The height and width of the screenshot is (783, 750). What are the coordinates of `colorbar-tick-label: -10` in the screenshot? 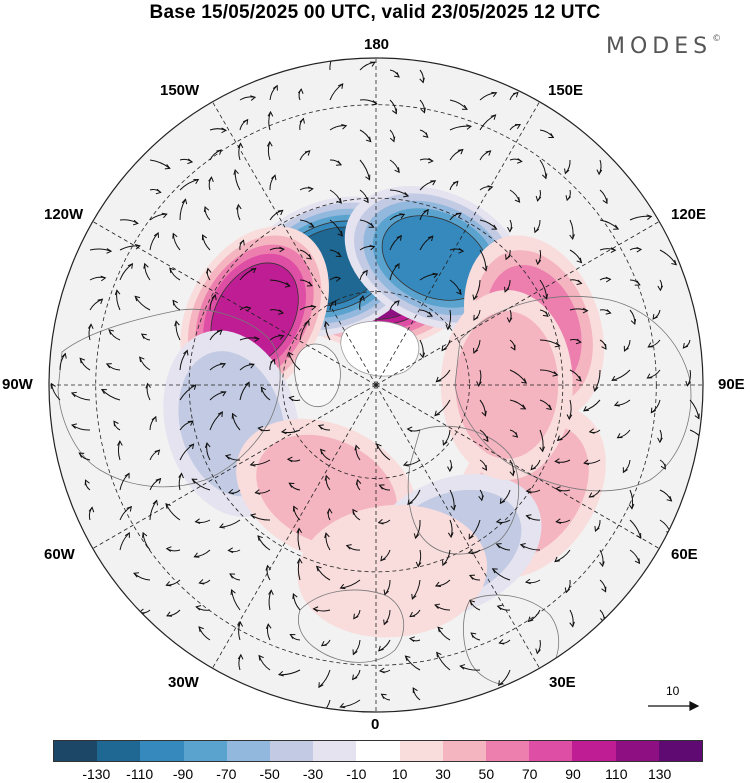 It's located at (356, 774).